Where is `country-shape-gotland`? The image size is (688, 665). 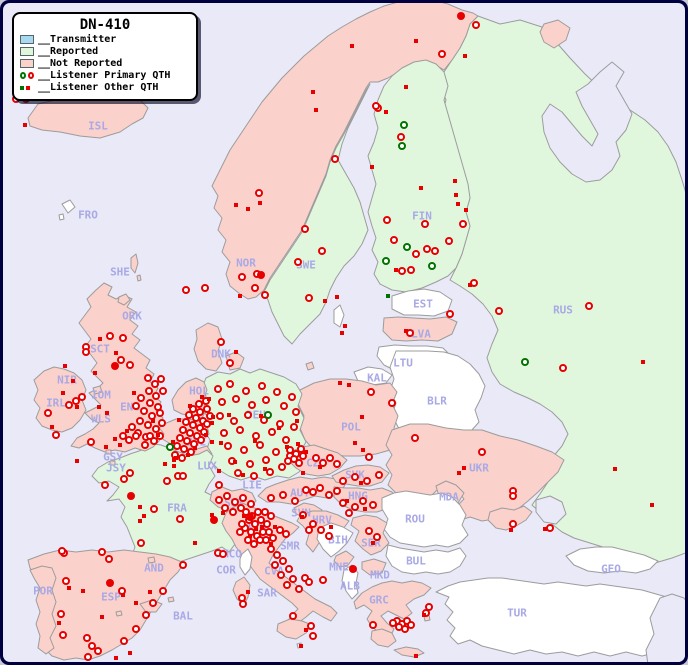
country-shape-gotland is located at coordinates (339, 316).